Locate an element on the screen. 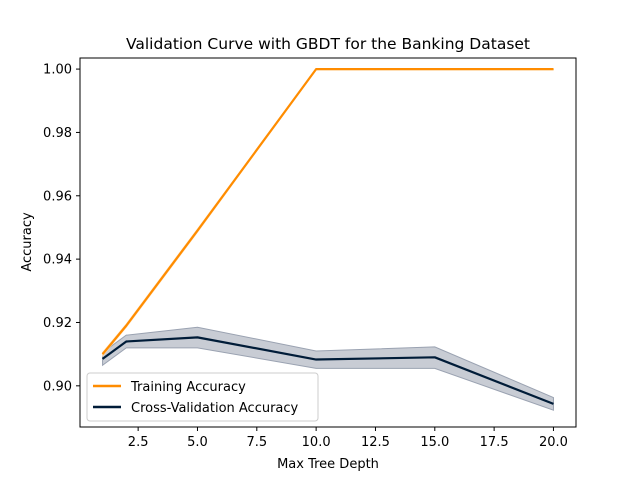 Image resolution: width=640 pixels, height=480 pixels. x-tick-label: 7.5 is located at coordinates (256, 442).